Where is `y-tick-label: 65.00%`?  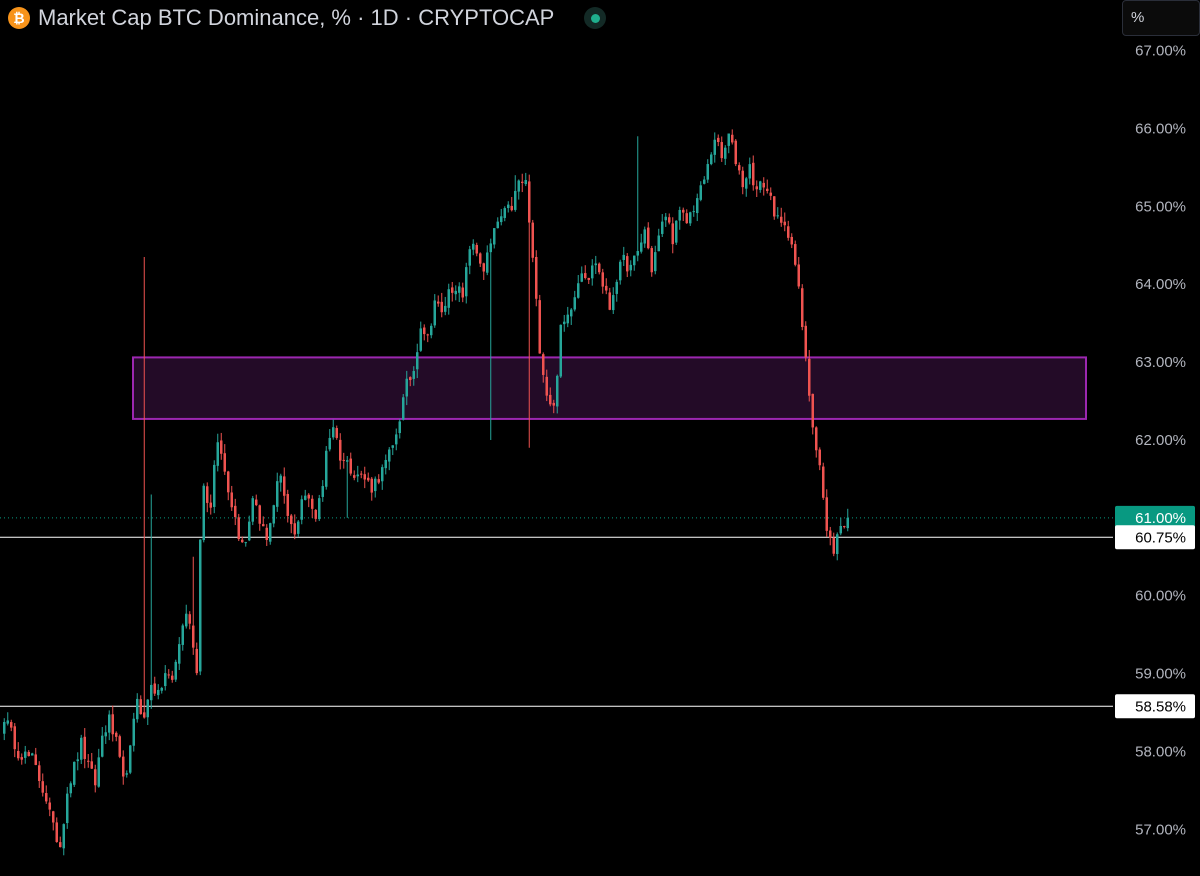 y-tick-label: 65.00% is located at coordinates (1160, 206).